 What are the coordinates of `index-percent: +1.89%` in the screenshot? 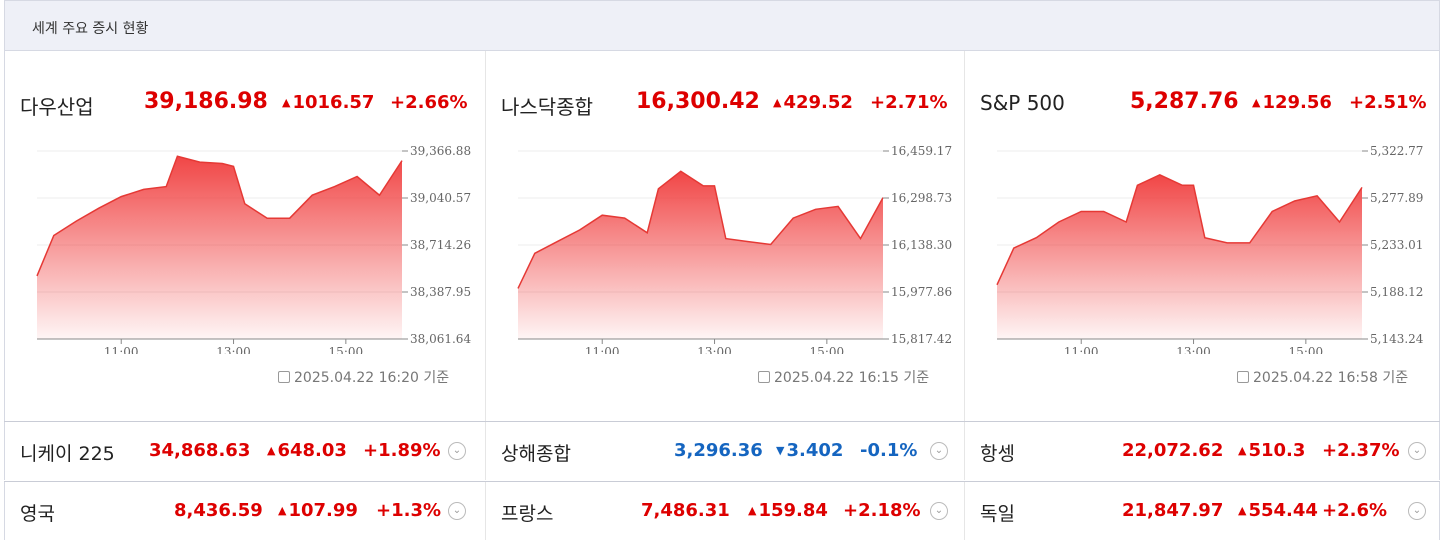 It's located at (402, 450).